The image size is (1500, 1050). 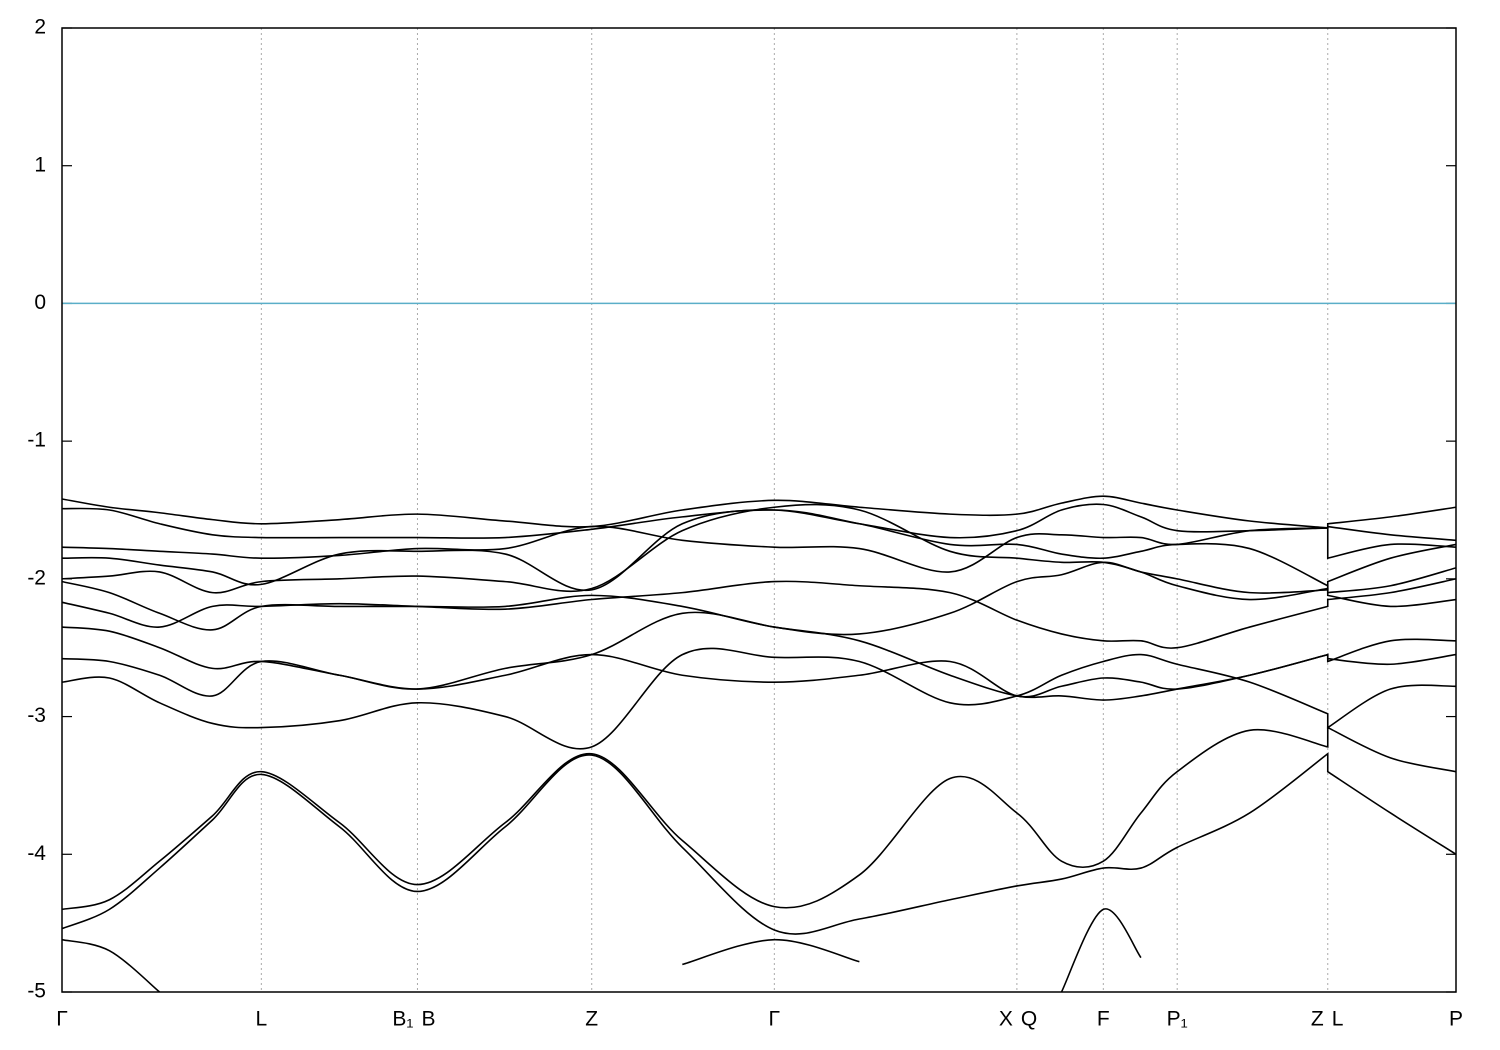 I want to click on y-tick-label: -1, so click(x=36, y=440).